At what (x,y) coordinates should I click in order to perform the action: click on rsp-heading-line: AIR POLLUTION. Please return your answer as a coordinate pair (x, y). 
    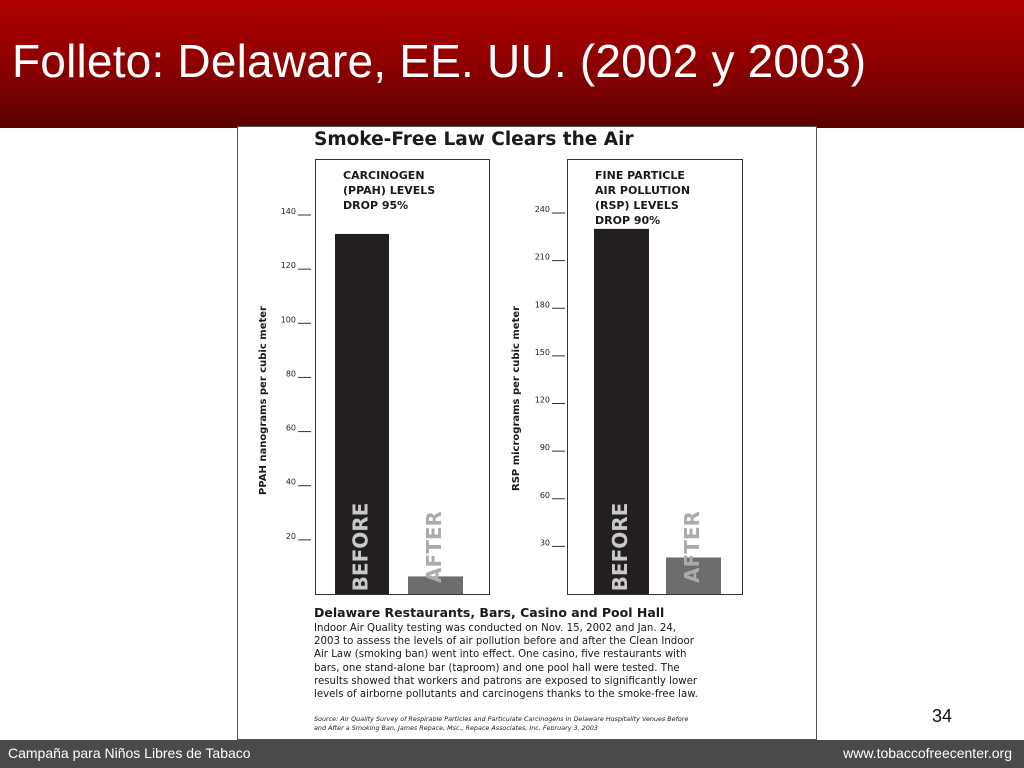
    Looking at the image, I should click on (643, 190).